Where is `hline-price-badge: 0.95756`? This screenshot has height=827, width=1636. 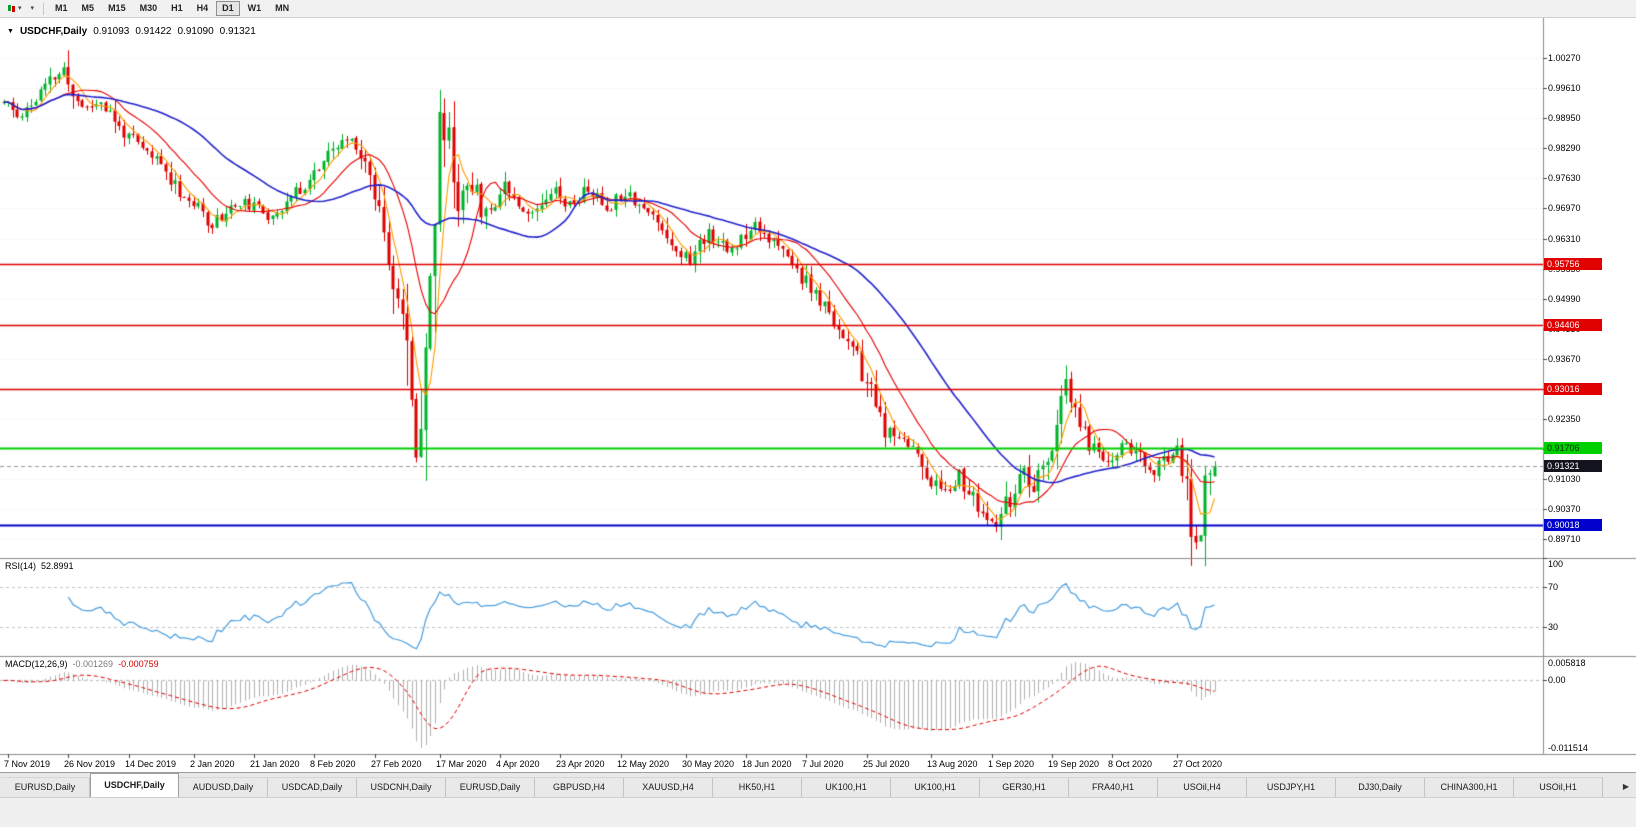 hline-price-badge: 0.95756 is located at coordinates (1573, 264).